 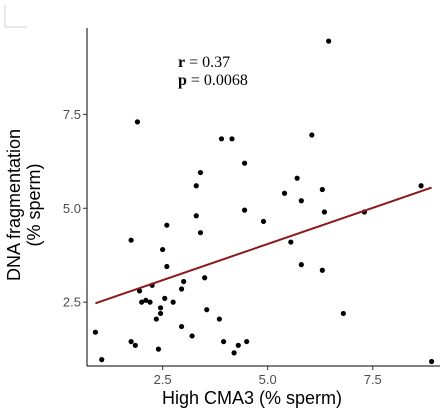 I want to click on x-axis-title: High CMA3 (% sperm), so click(x=252, y=398).